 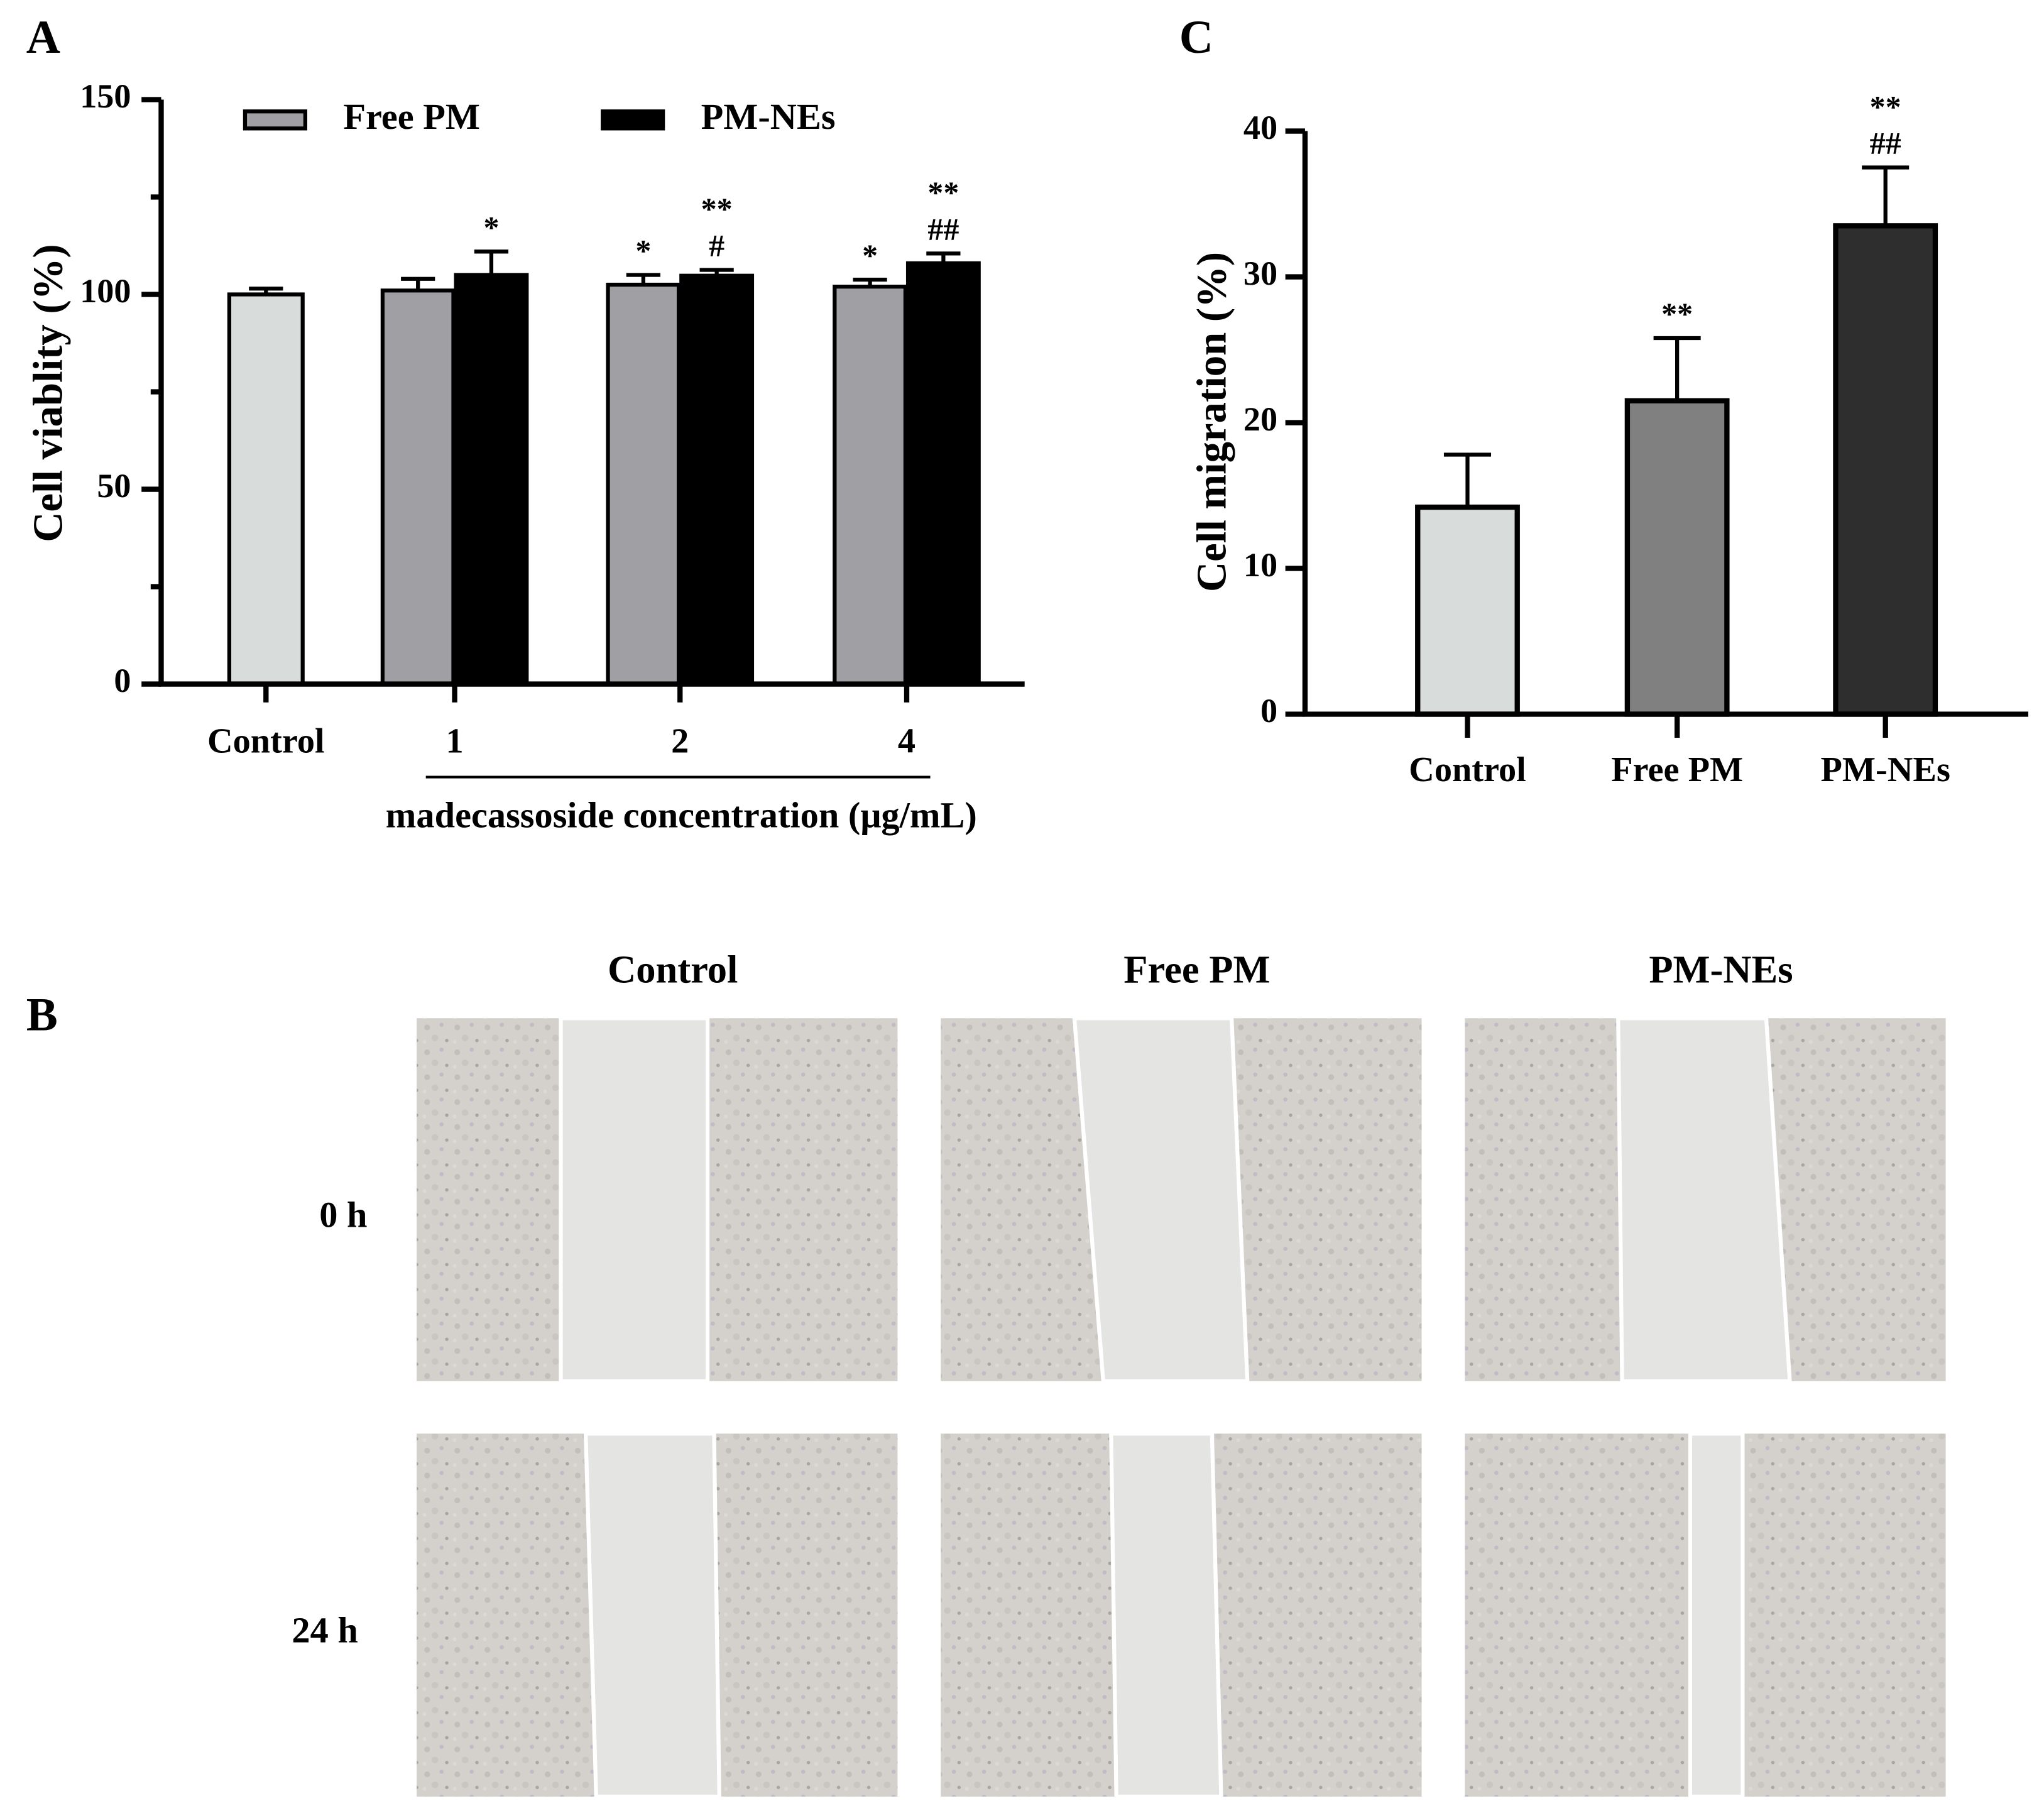 I want to click on y-axis-title: Cell viablity (%), so click(x=49, y=393).